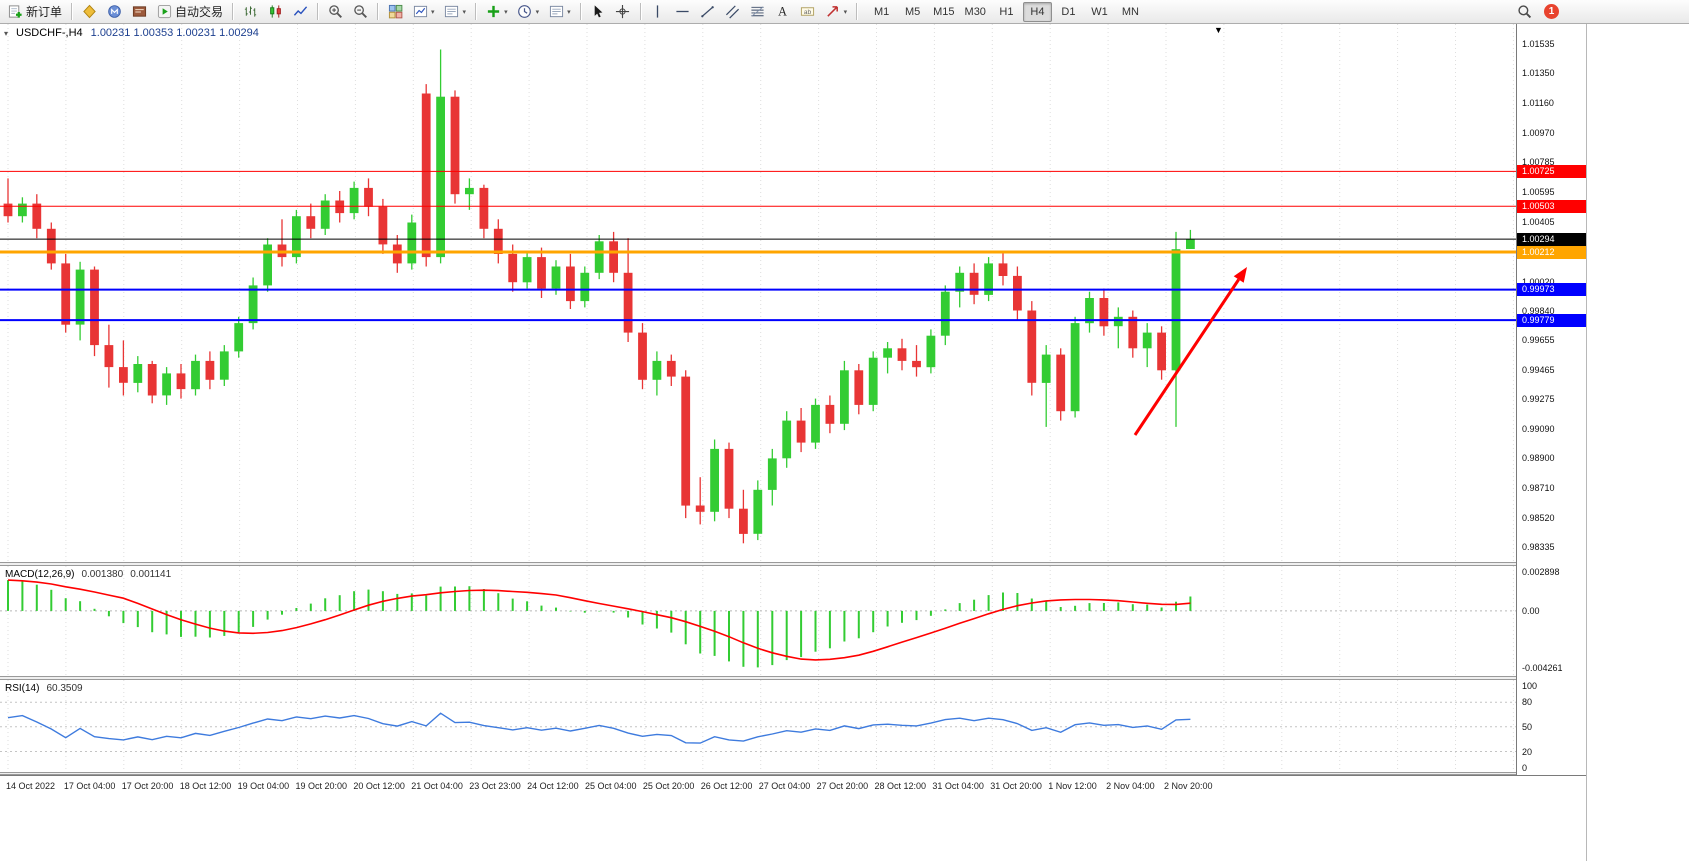  What do you see at coordinates (944, 11) in the screenshot?
I see `timeframe-button-m15: M15` at bounding box center [944, 11].